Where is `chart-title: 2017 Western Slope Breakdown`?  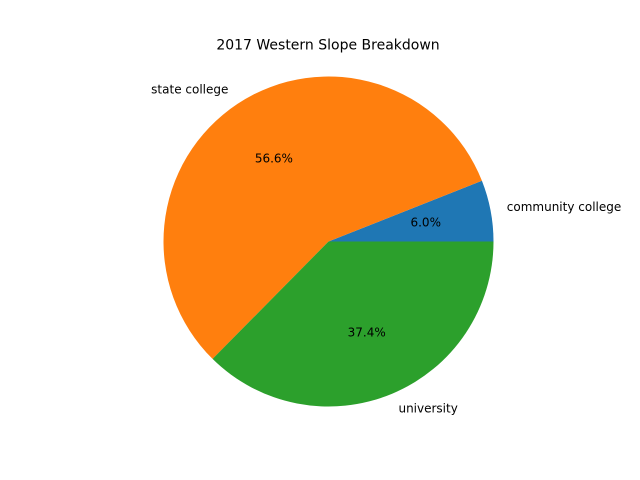
chart-title: 2017 Western Slope Breakdown is located at coordinates (327, 46).